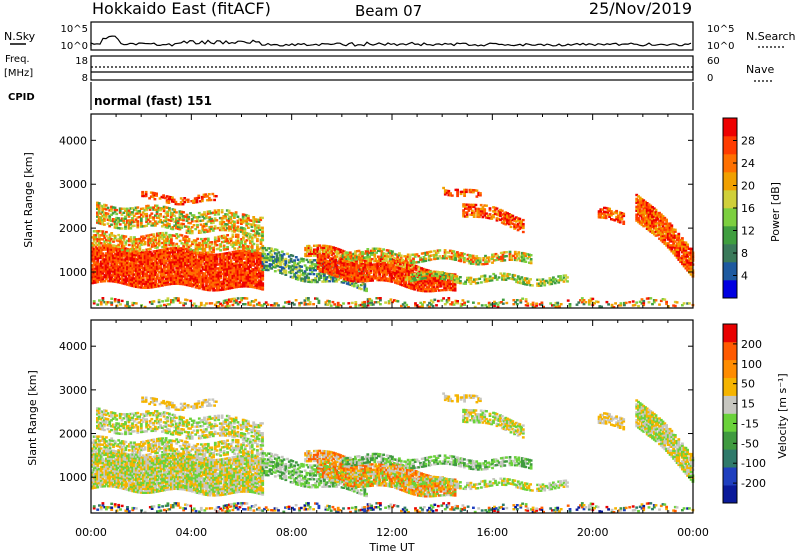  Describe the element at coordinates (392, 68) in the screenshot. I see `freq-frame` at that location.